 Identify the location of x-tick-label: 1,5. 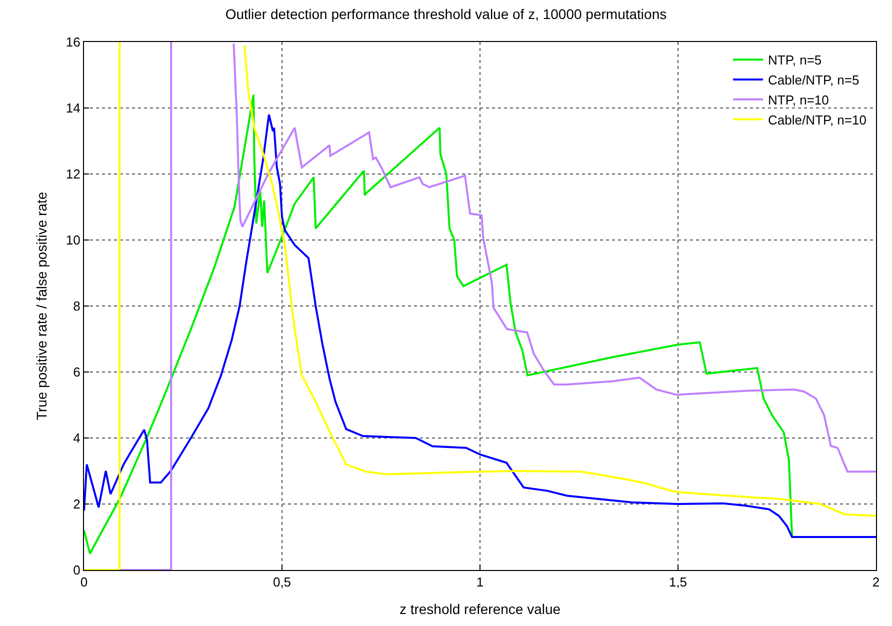
(678, 582).